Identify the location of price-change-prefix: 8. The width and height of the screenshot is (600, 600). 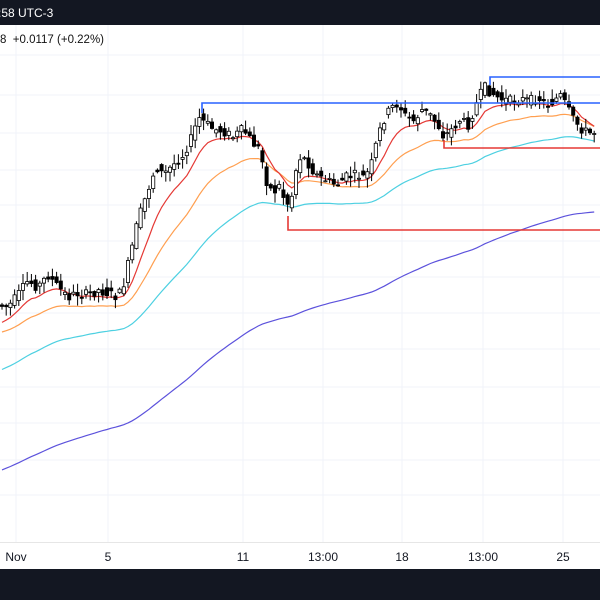
(3, 40).